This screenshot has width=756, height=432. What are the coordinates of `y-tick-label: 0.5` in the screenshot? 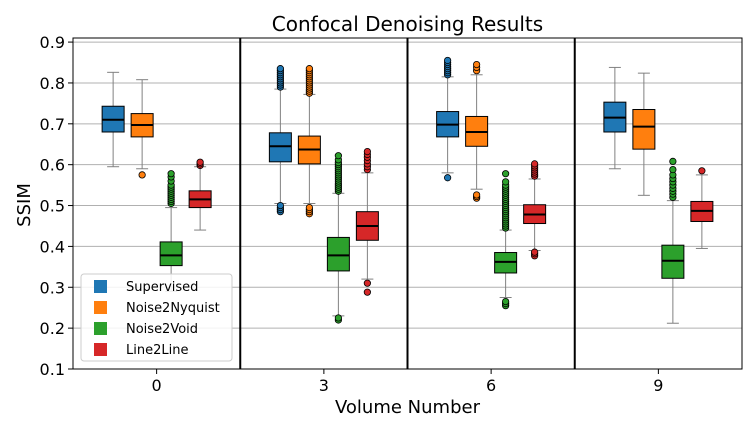 It's located at (52, 206).